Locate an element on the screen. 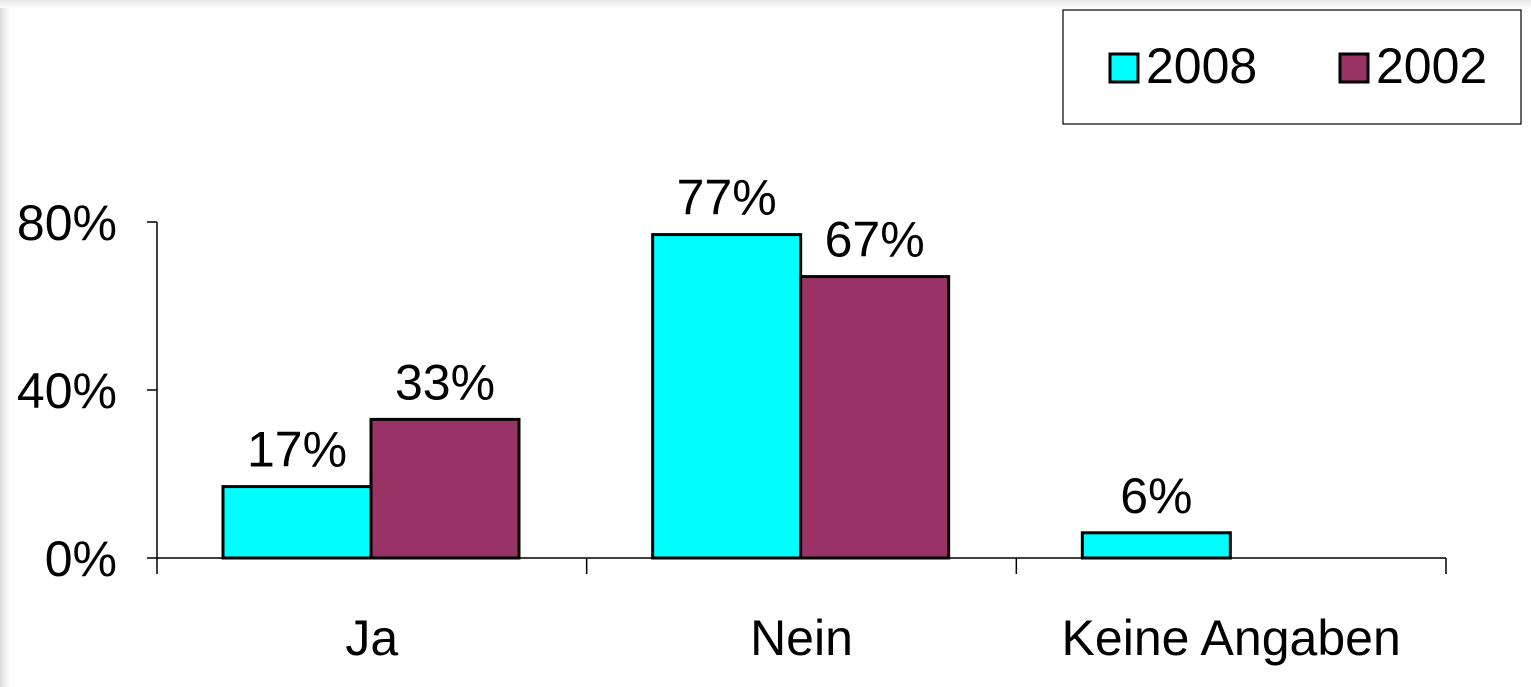 The width and height of the screenshot is (1531, 687). legend-label-2008: 2008 is located at coordinates (1201, 66).